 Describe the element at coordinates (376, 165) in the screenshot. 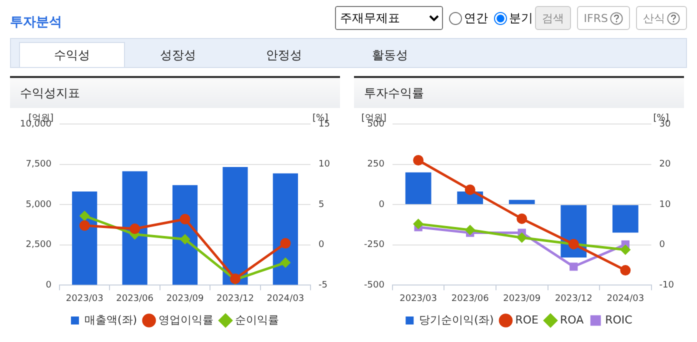

I see `y-tick-label: 250` at that location.